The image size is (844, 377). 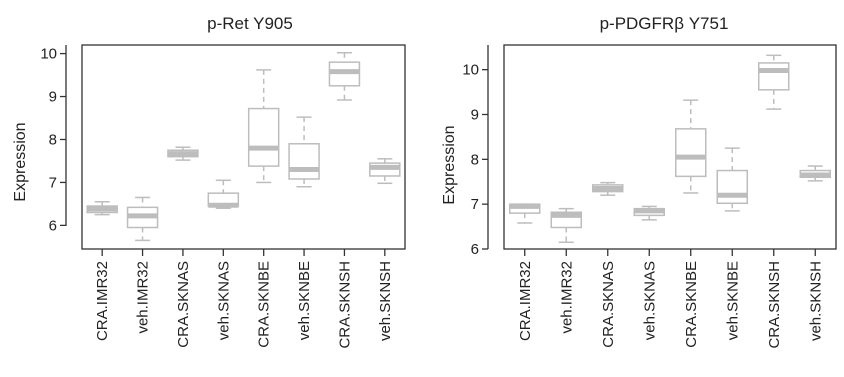 I want to click on chart-title: p-PDGFRβ Y751, so click(x=664, y=23).